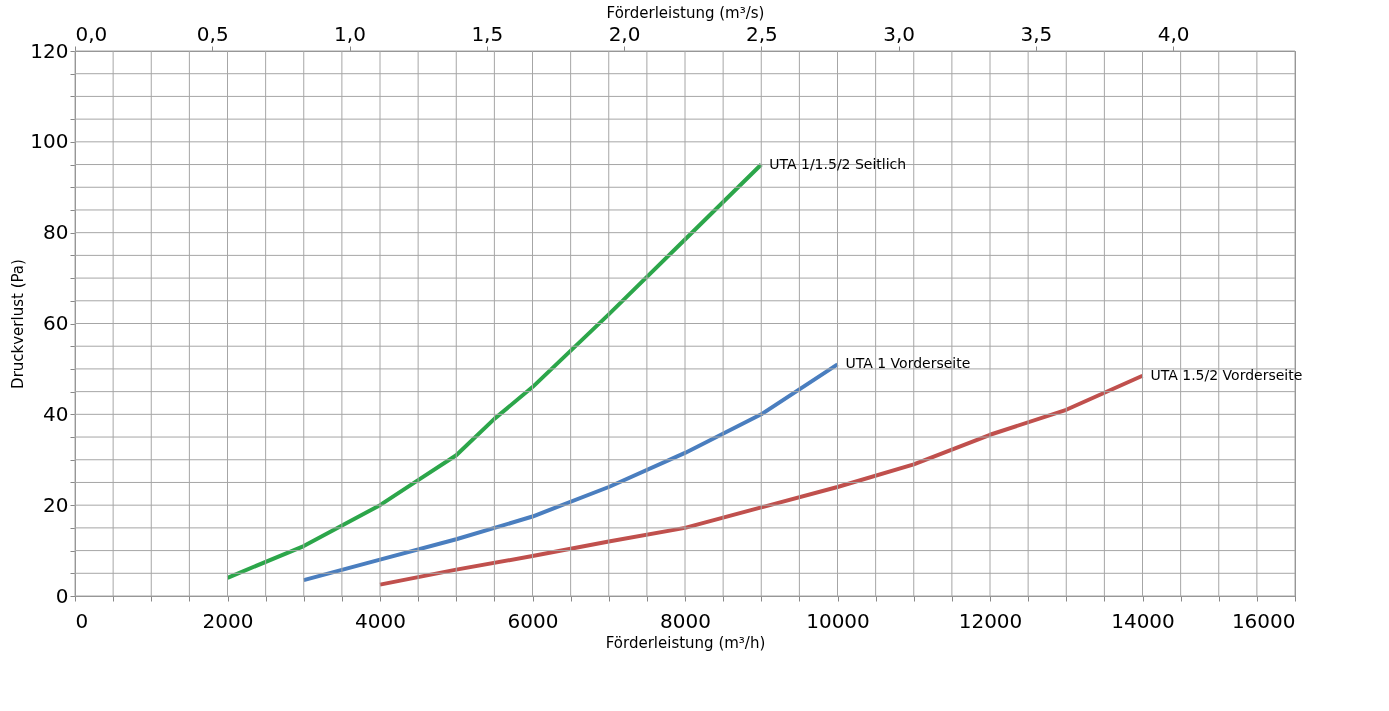  Describe the element at coordinates (1263, 620) in the screenshot. I see `x-tick-label: 16000` at that location.